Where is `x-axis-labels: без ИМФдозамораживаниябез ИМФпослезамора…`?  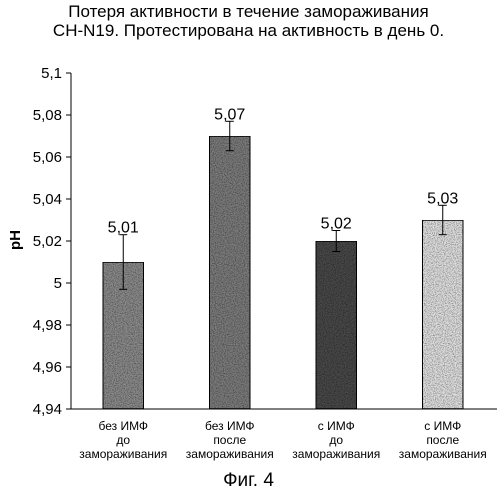 x-axis-labels: без ИМФдозамораживаниябез ИМФпослезамора… is located at coordinates (282, 440).